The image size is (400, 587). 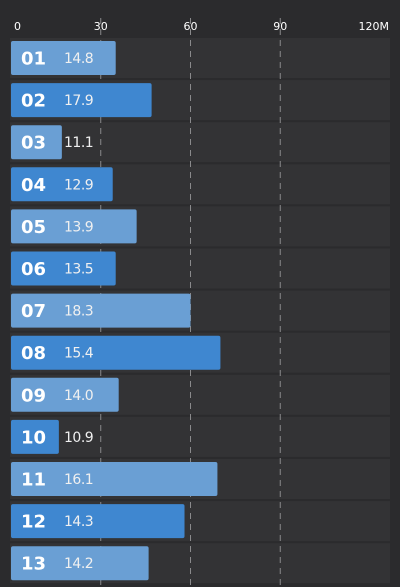 I want to click on value-label-10: 10.9, so click(x=78, y=438).